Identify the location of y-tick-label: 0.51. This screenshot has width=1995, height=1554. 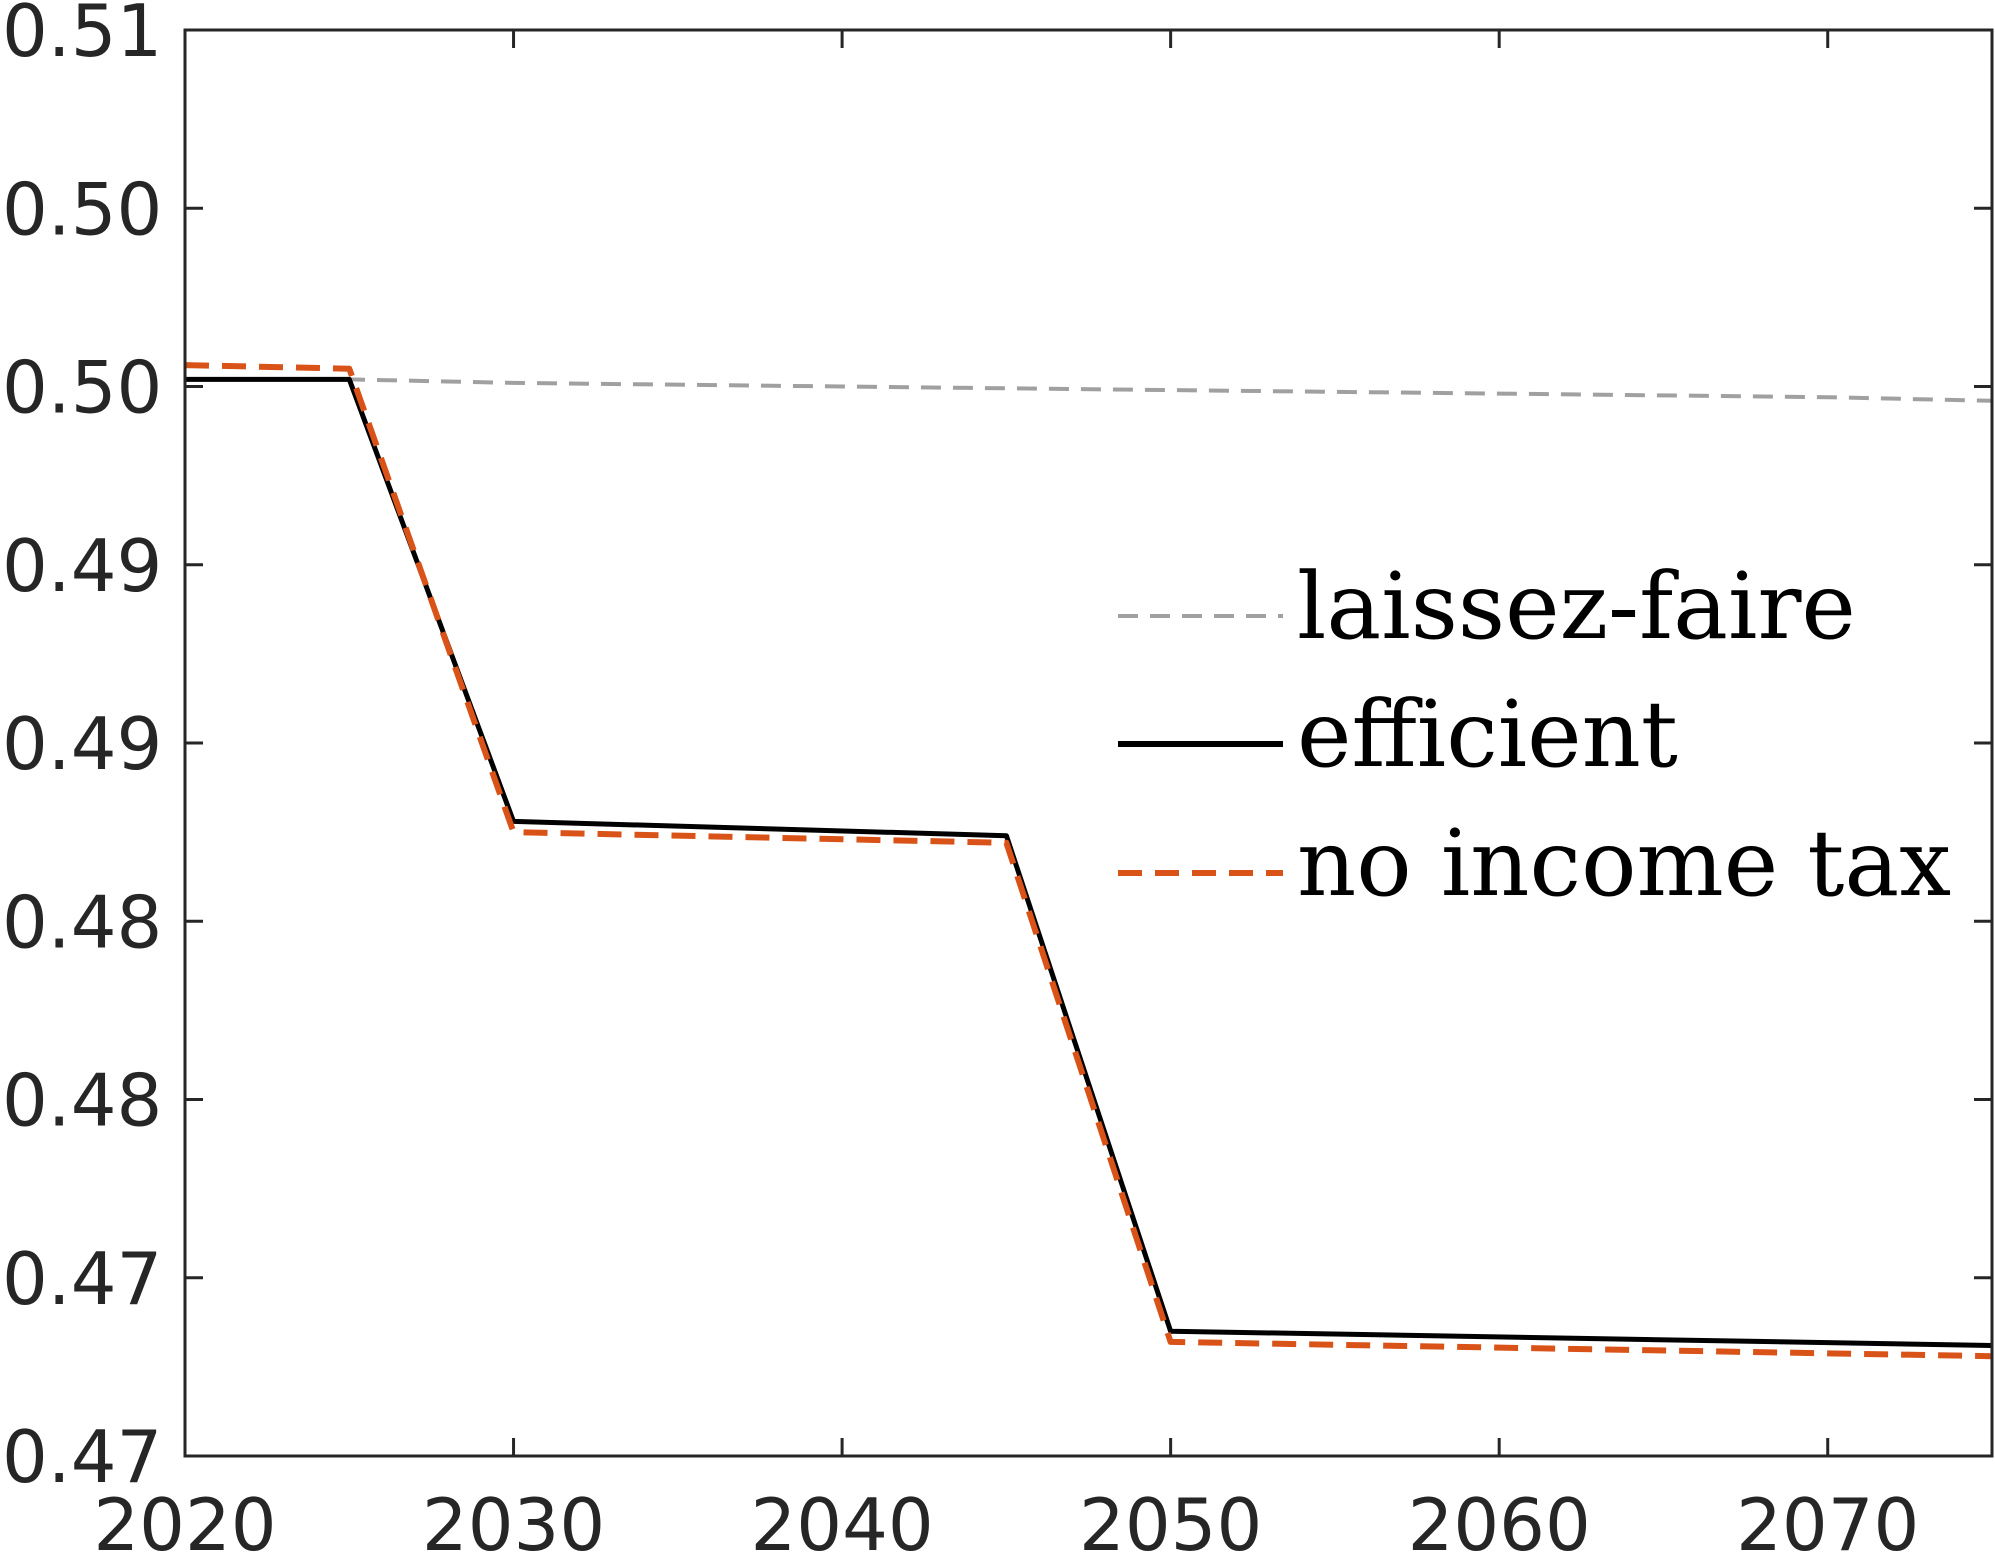
(82, 36).